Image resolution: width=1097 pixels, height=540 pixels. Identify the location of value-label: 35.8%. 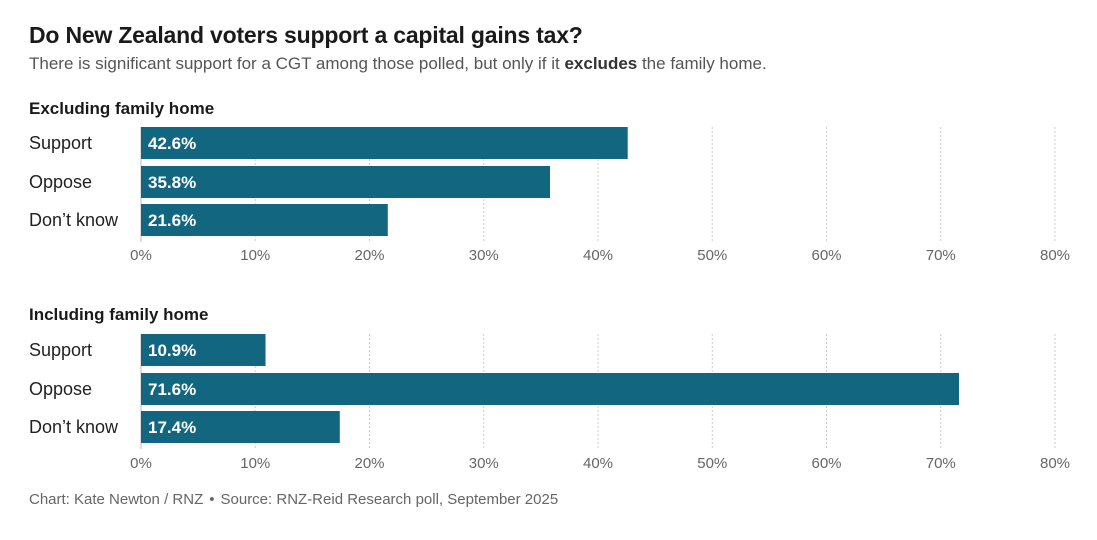
(172, 182).